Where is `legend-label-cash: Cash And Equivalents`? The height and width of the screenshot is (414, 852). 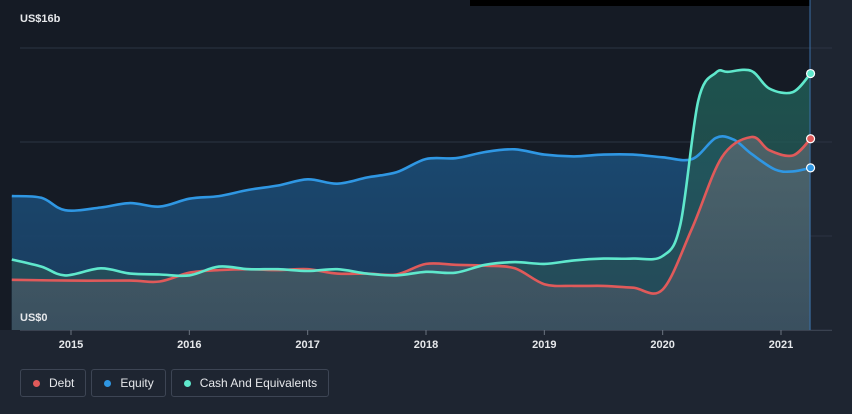 legend-label-cash: Cash And Equivalents is located at coordinates (258, 383).